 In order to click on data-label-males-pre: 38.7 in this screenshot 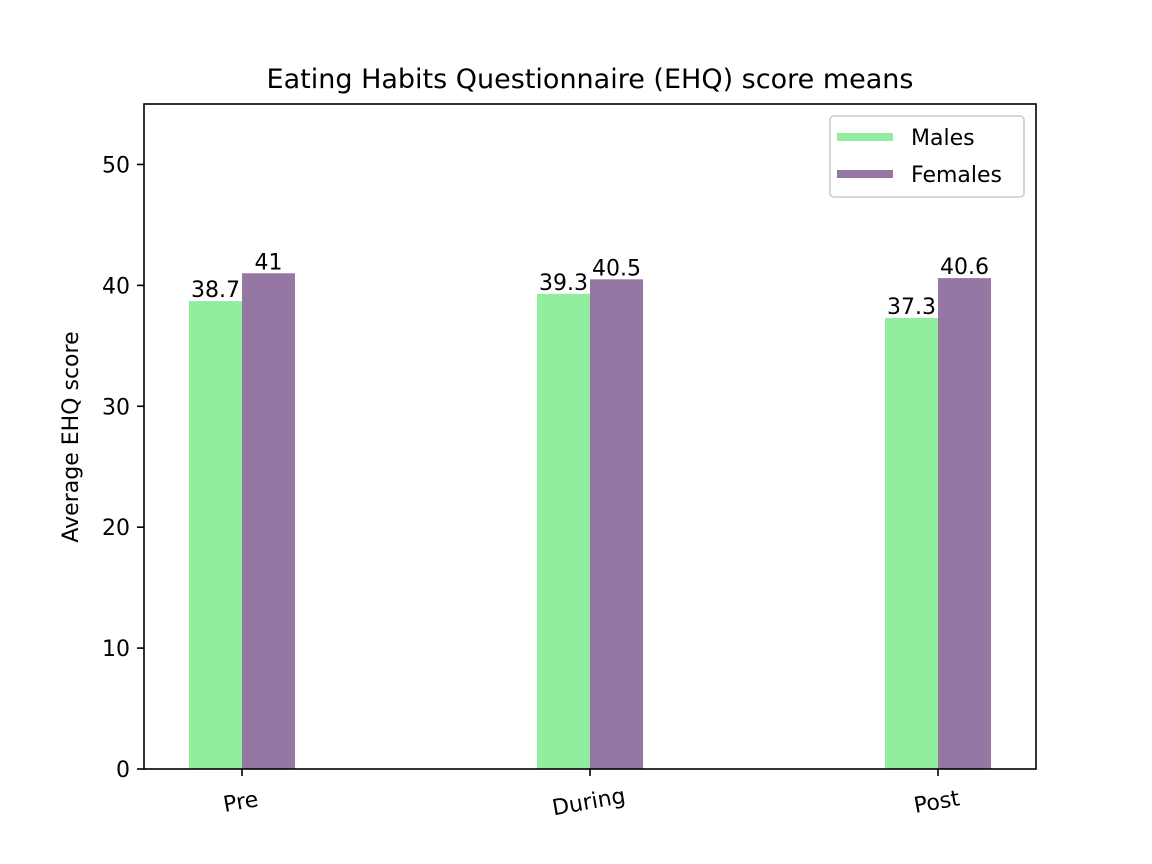, I will do `click(215, 290)`.